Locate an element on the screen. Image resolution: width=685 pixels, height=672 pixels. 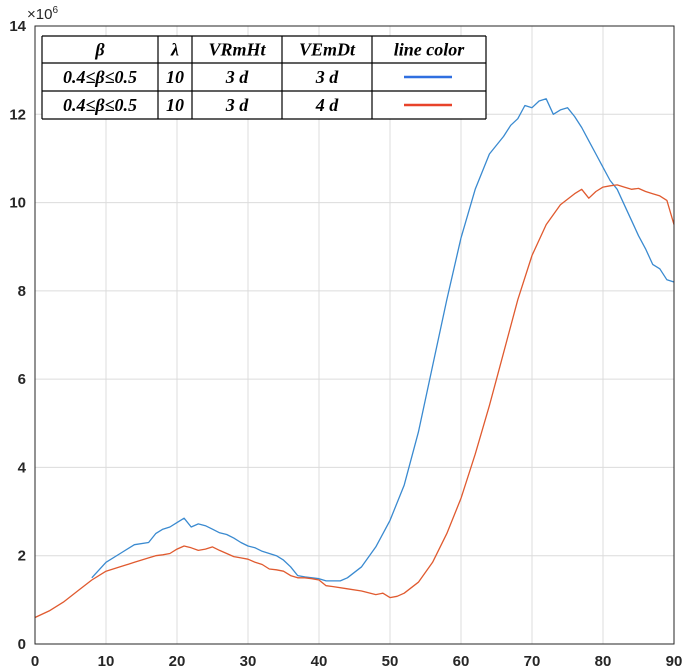
x-tick-label: 50 is located at coordinates (390, 661).